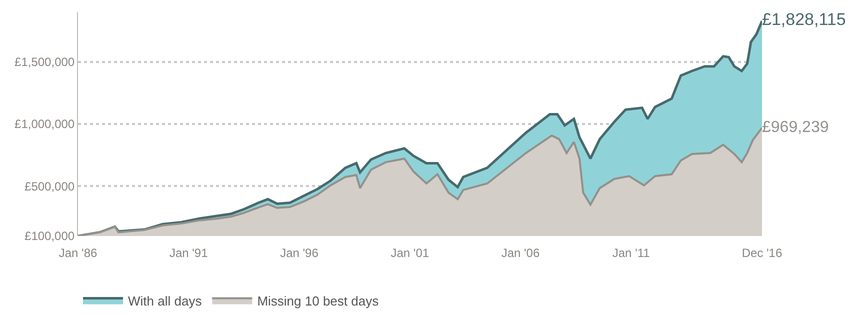 This screenshot has height=327, width=862. Describe the element at coordinates (299, 253) in the screenshot. I see `x-tick-label: Jan '96` at that location.